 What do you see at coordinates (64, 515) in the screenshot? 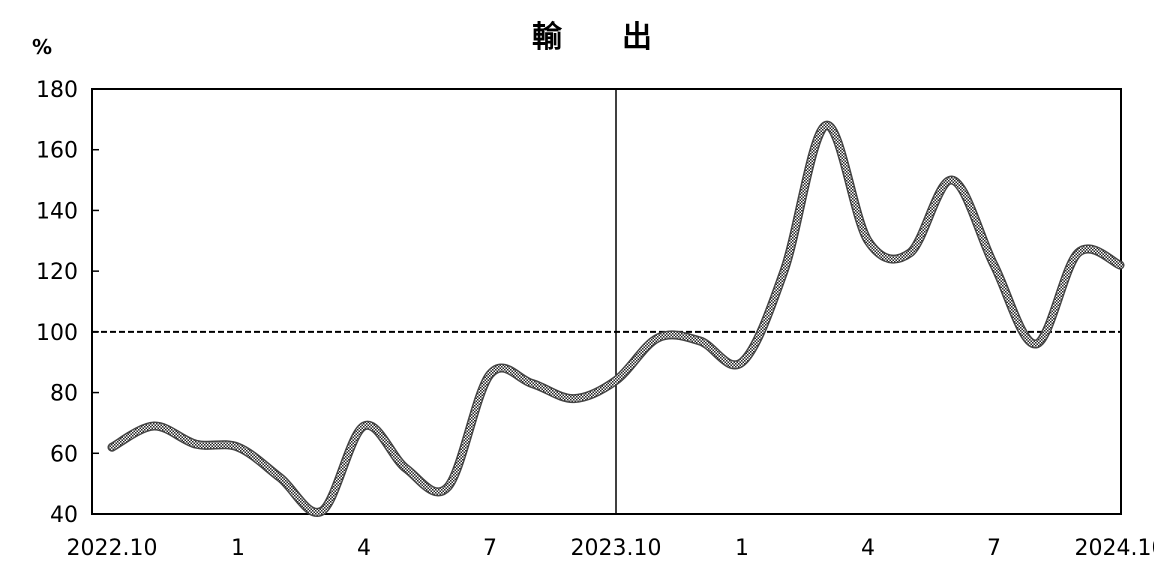
I see `y-tick-label: 40` at bounding box center [64, 515].